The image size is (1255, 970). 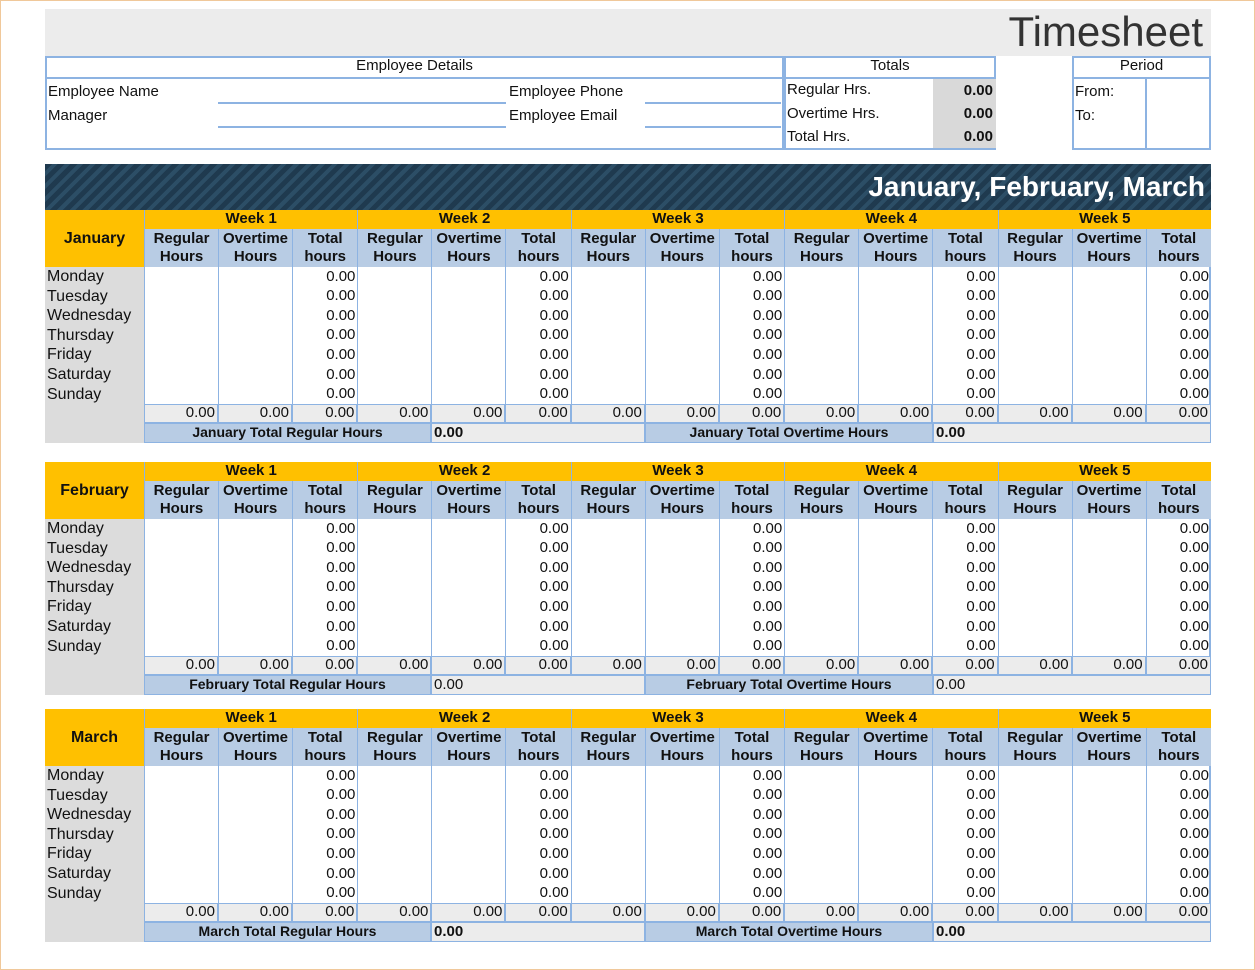 I want to click on footer-value: 0.00, so click(x=538, y=932).